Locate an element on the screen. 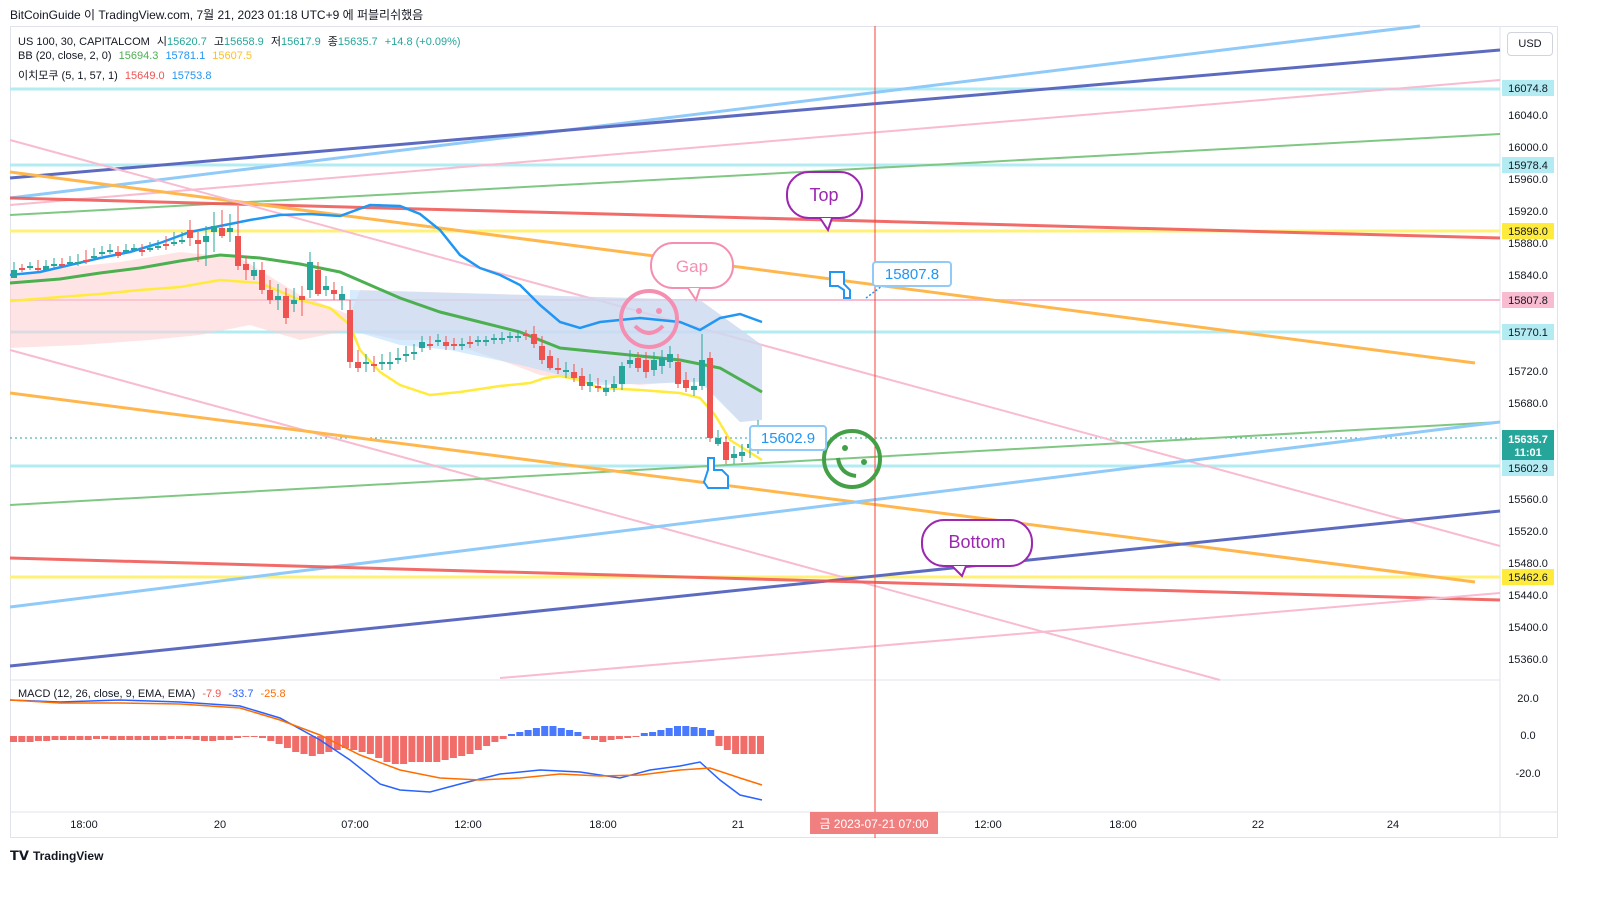  trendline-pink-upper is located at coordinates (755, 142).